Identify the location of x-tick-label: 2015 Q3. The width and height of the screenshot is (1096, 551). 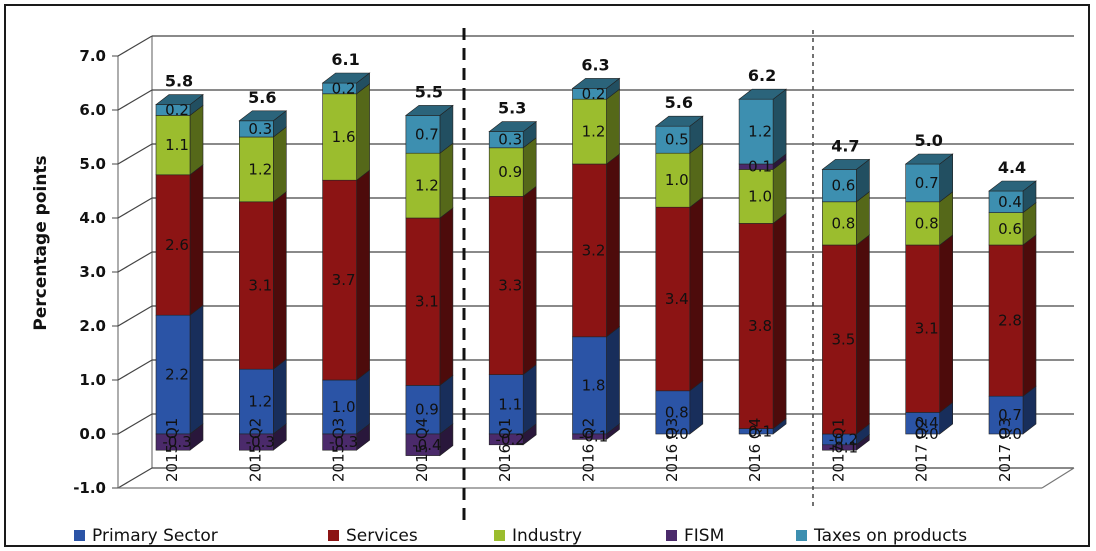
(339, 450).